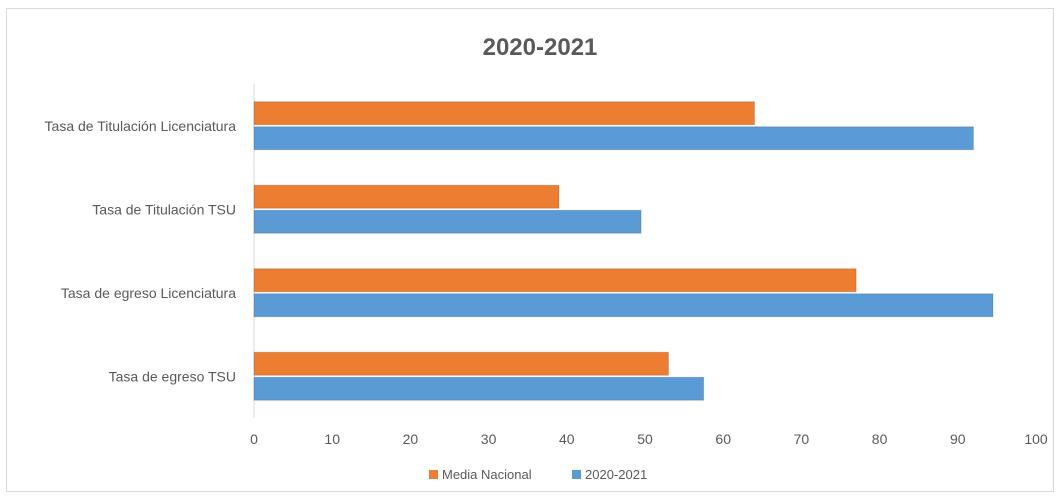 The image size is (1060, 499). What do you see at coordinates (802, 439) in the screenshot?
I see `x-tick-label: 70` at bounding box center [802, 439].